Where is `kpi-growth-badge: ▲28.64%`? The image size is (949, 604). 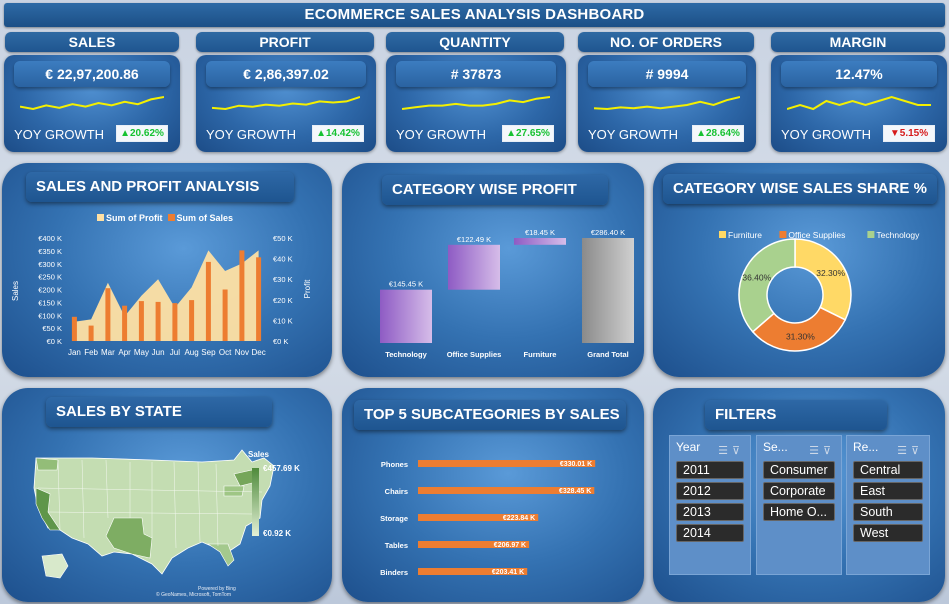
kpi-growth-badge: ▲28.64% is located at coordinates (718, 133).